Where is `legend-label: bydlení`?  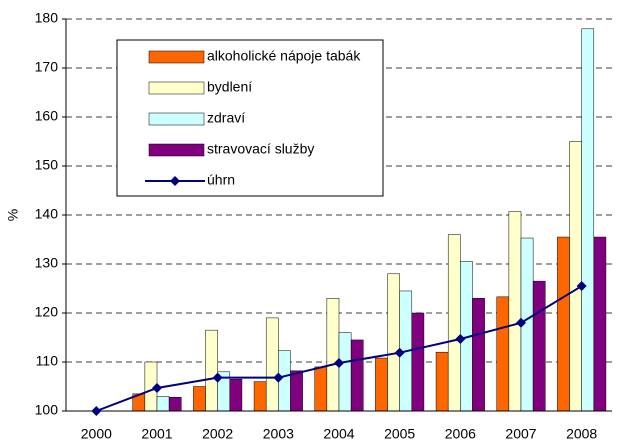 legend-label: bydlení is located at coordinates (229, 87).